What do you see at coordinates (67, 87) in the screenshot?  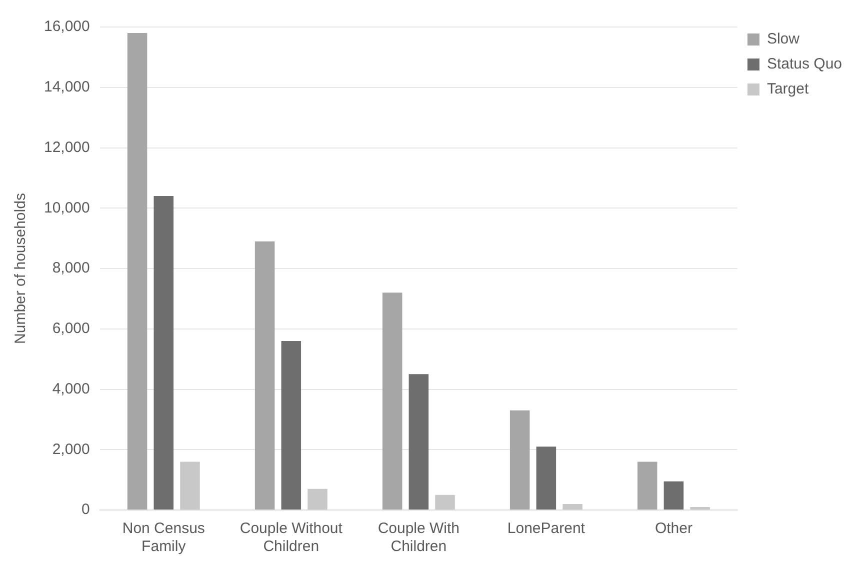 I see `y-tick-label: 14,000` at bounding box center [67, 87].